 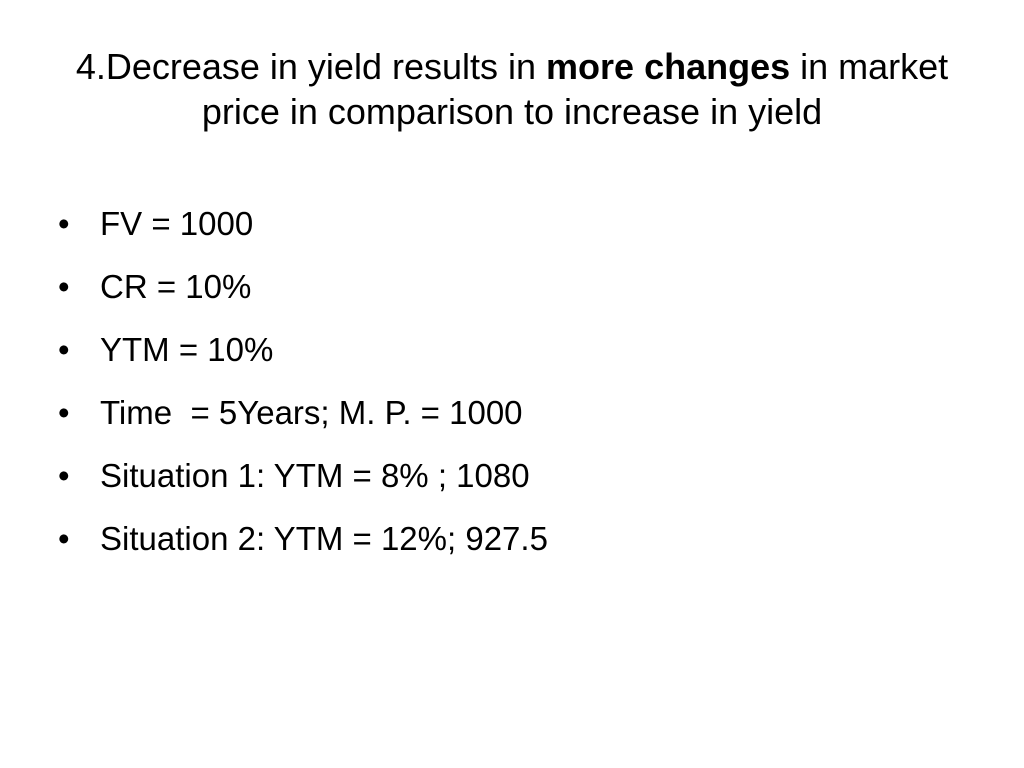 I want to click on bullet-item: • Situation 1: YTM = 8% ; 1080, so click(x=508, y=475).